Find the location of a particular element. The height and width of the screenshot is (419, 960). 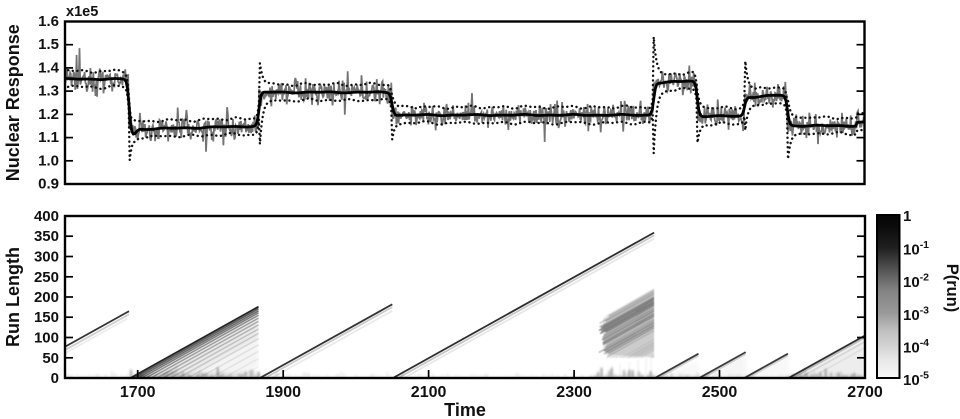

svg-text: 200 is located at coordinates (46, 297).